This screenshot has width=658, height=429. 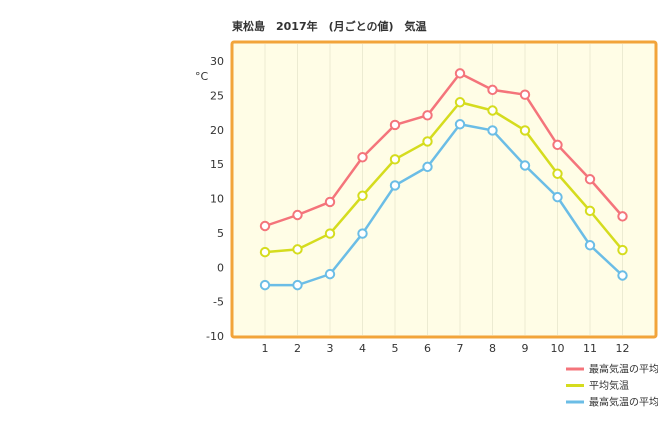 I want to click on x-tick-label: 11, so click(x=590, y=348).